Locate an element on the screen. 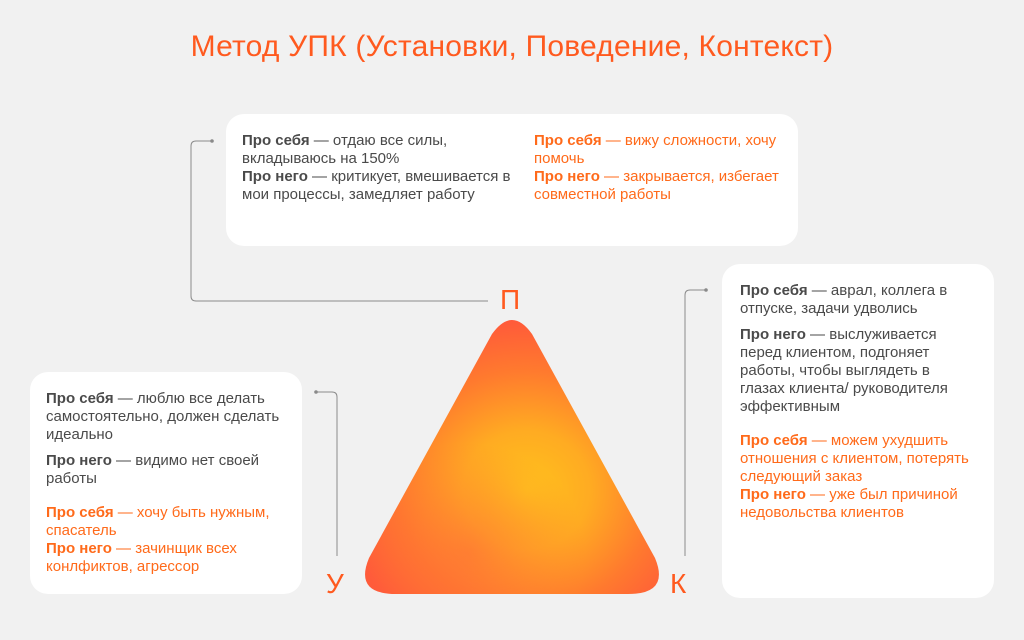  connector-p is located at coordinates (339, 221).